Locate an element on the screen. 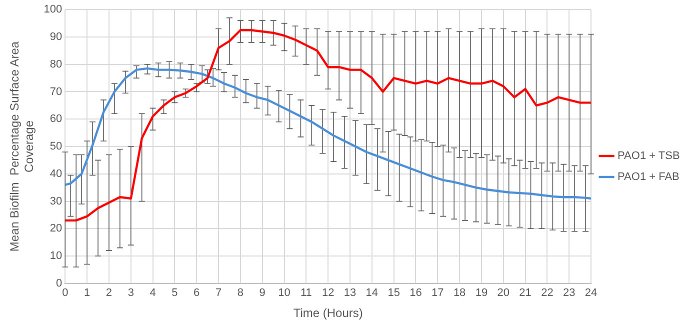 The image size is (700, 329). y-tick-label: 50 is located at coordinates (56, 146).